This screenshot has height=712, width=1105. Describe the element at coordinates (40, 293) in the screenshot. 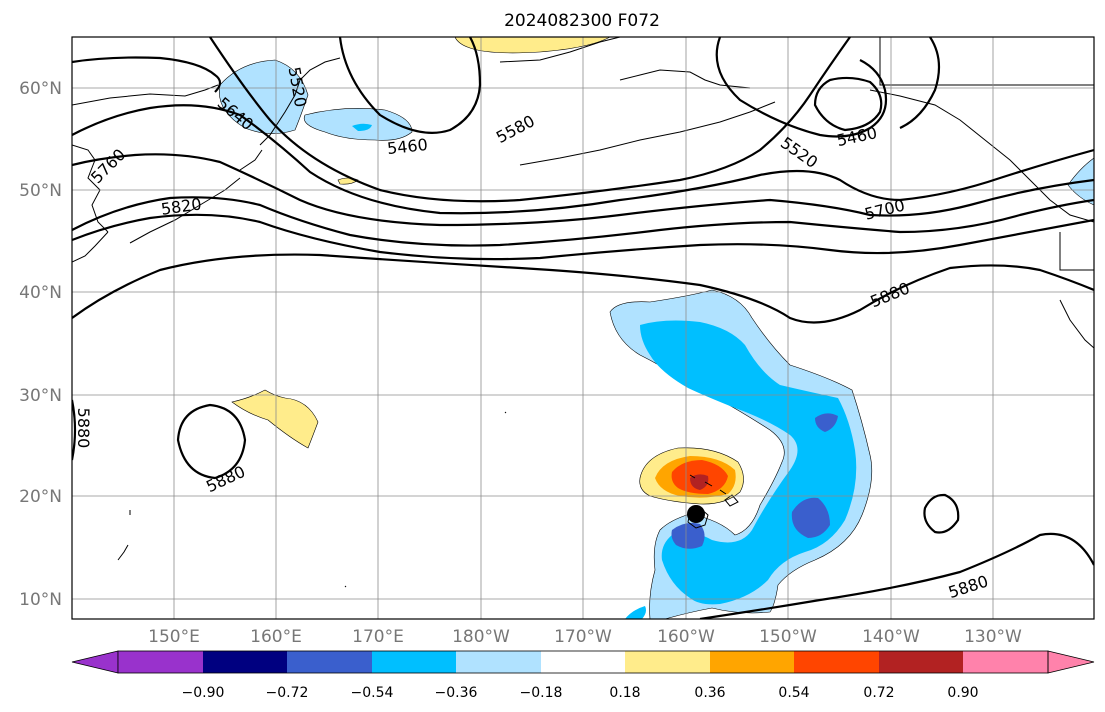

I see `lat-label: 40°N` at that location.